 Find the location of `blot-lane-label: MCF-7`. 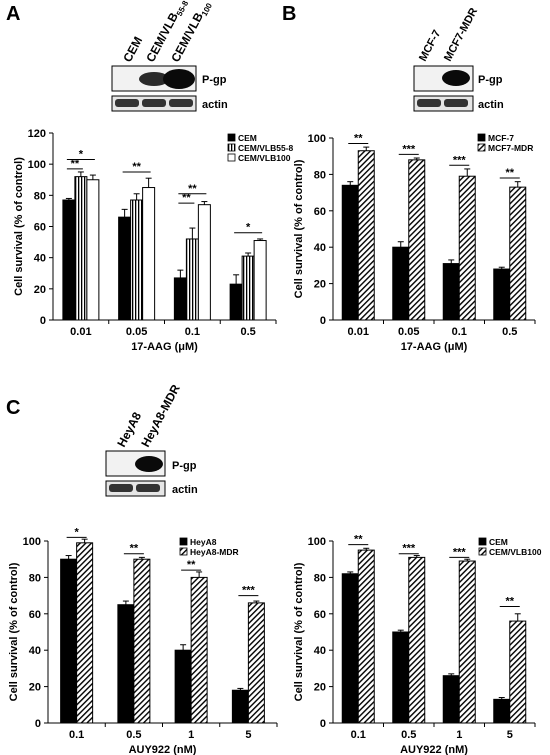

blot-lane-label: MCF-7 is located at coordinates (430, 45).